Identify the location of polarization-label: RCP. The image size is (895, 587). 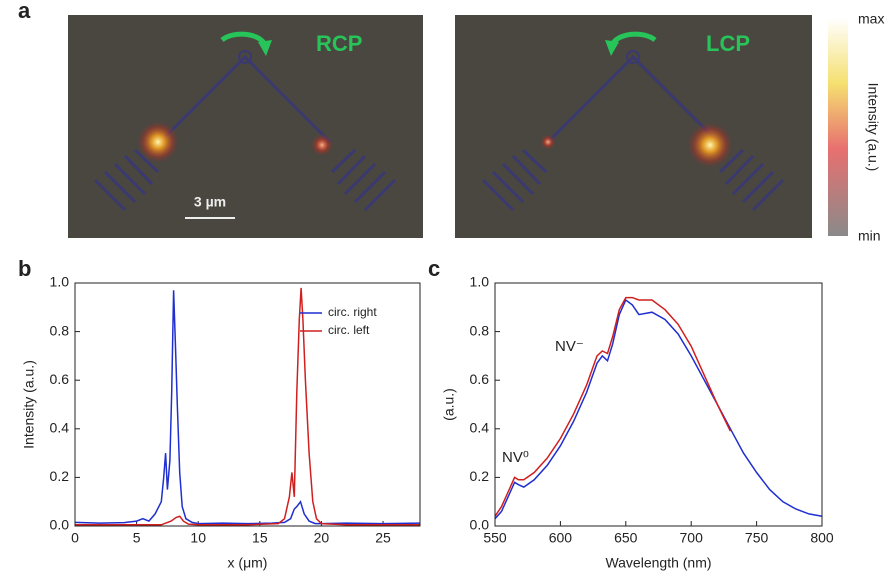
(339, 43).